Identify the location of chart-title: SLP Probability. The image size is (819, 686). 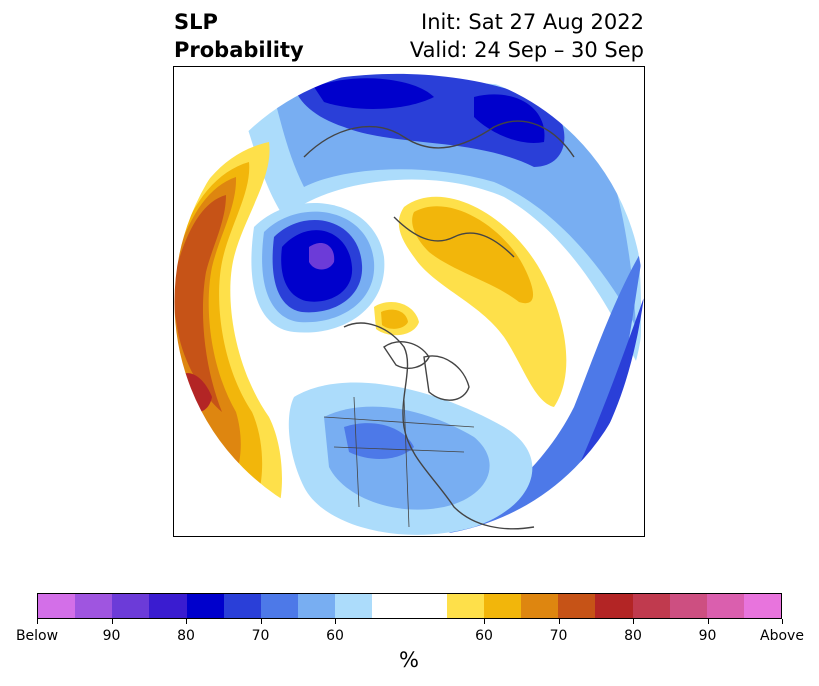
(239, 36).